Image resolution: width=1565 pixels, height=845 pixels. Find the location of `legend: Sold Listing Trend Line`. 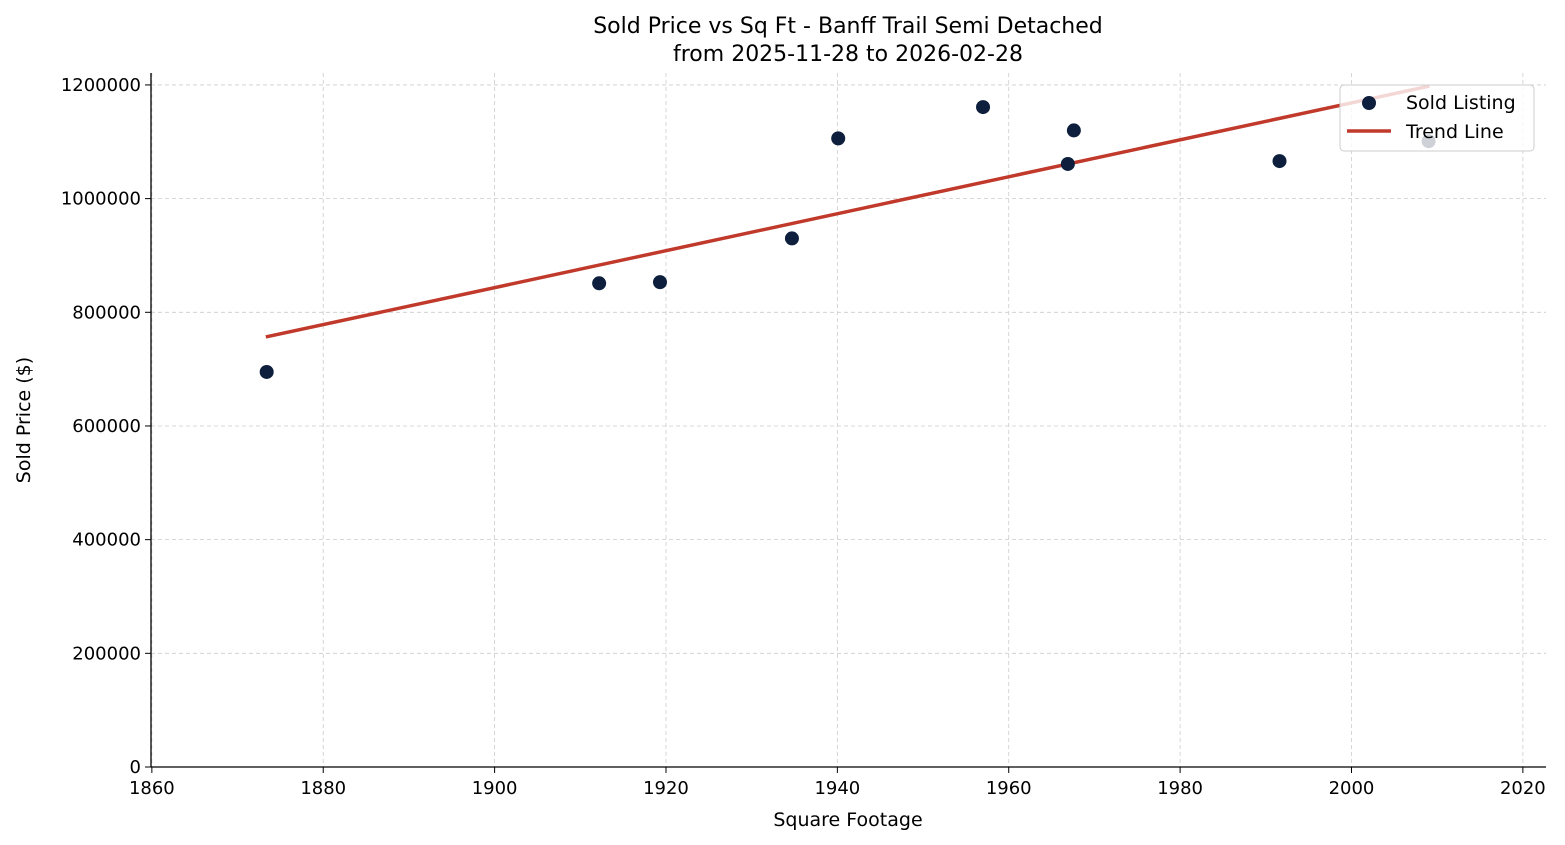

legend: Sold Listing Trend Line is located at coordinates (1437, 118).